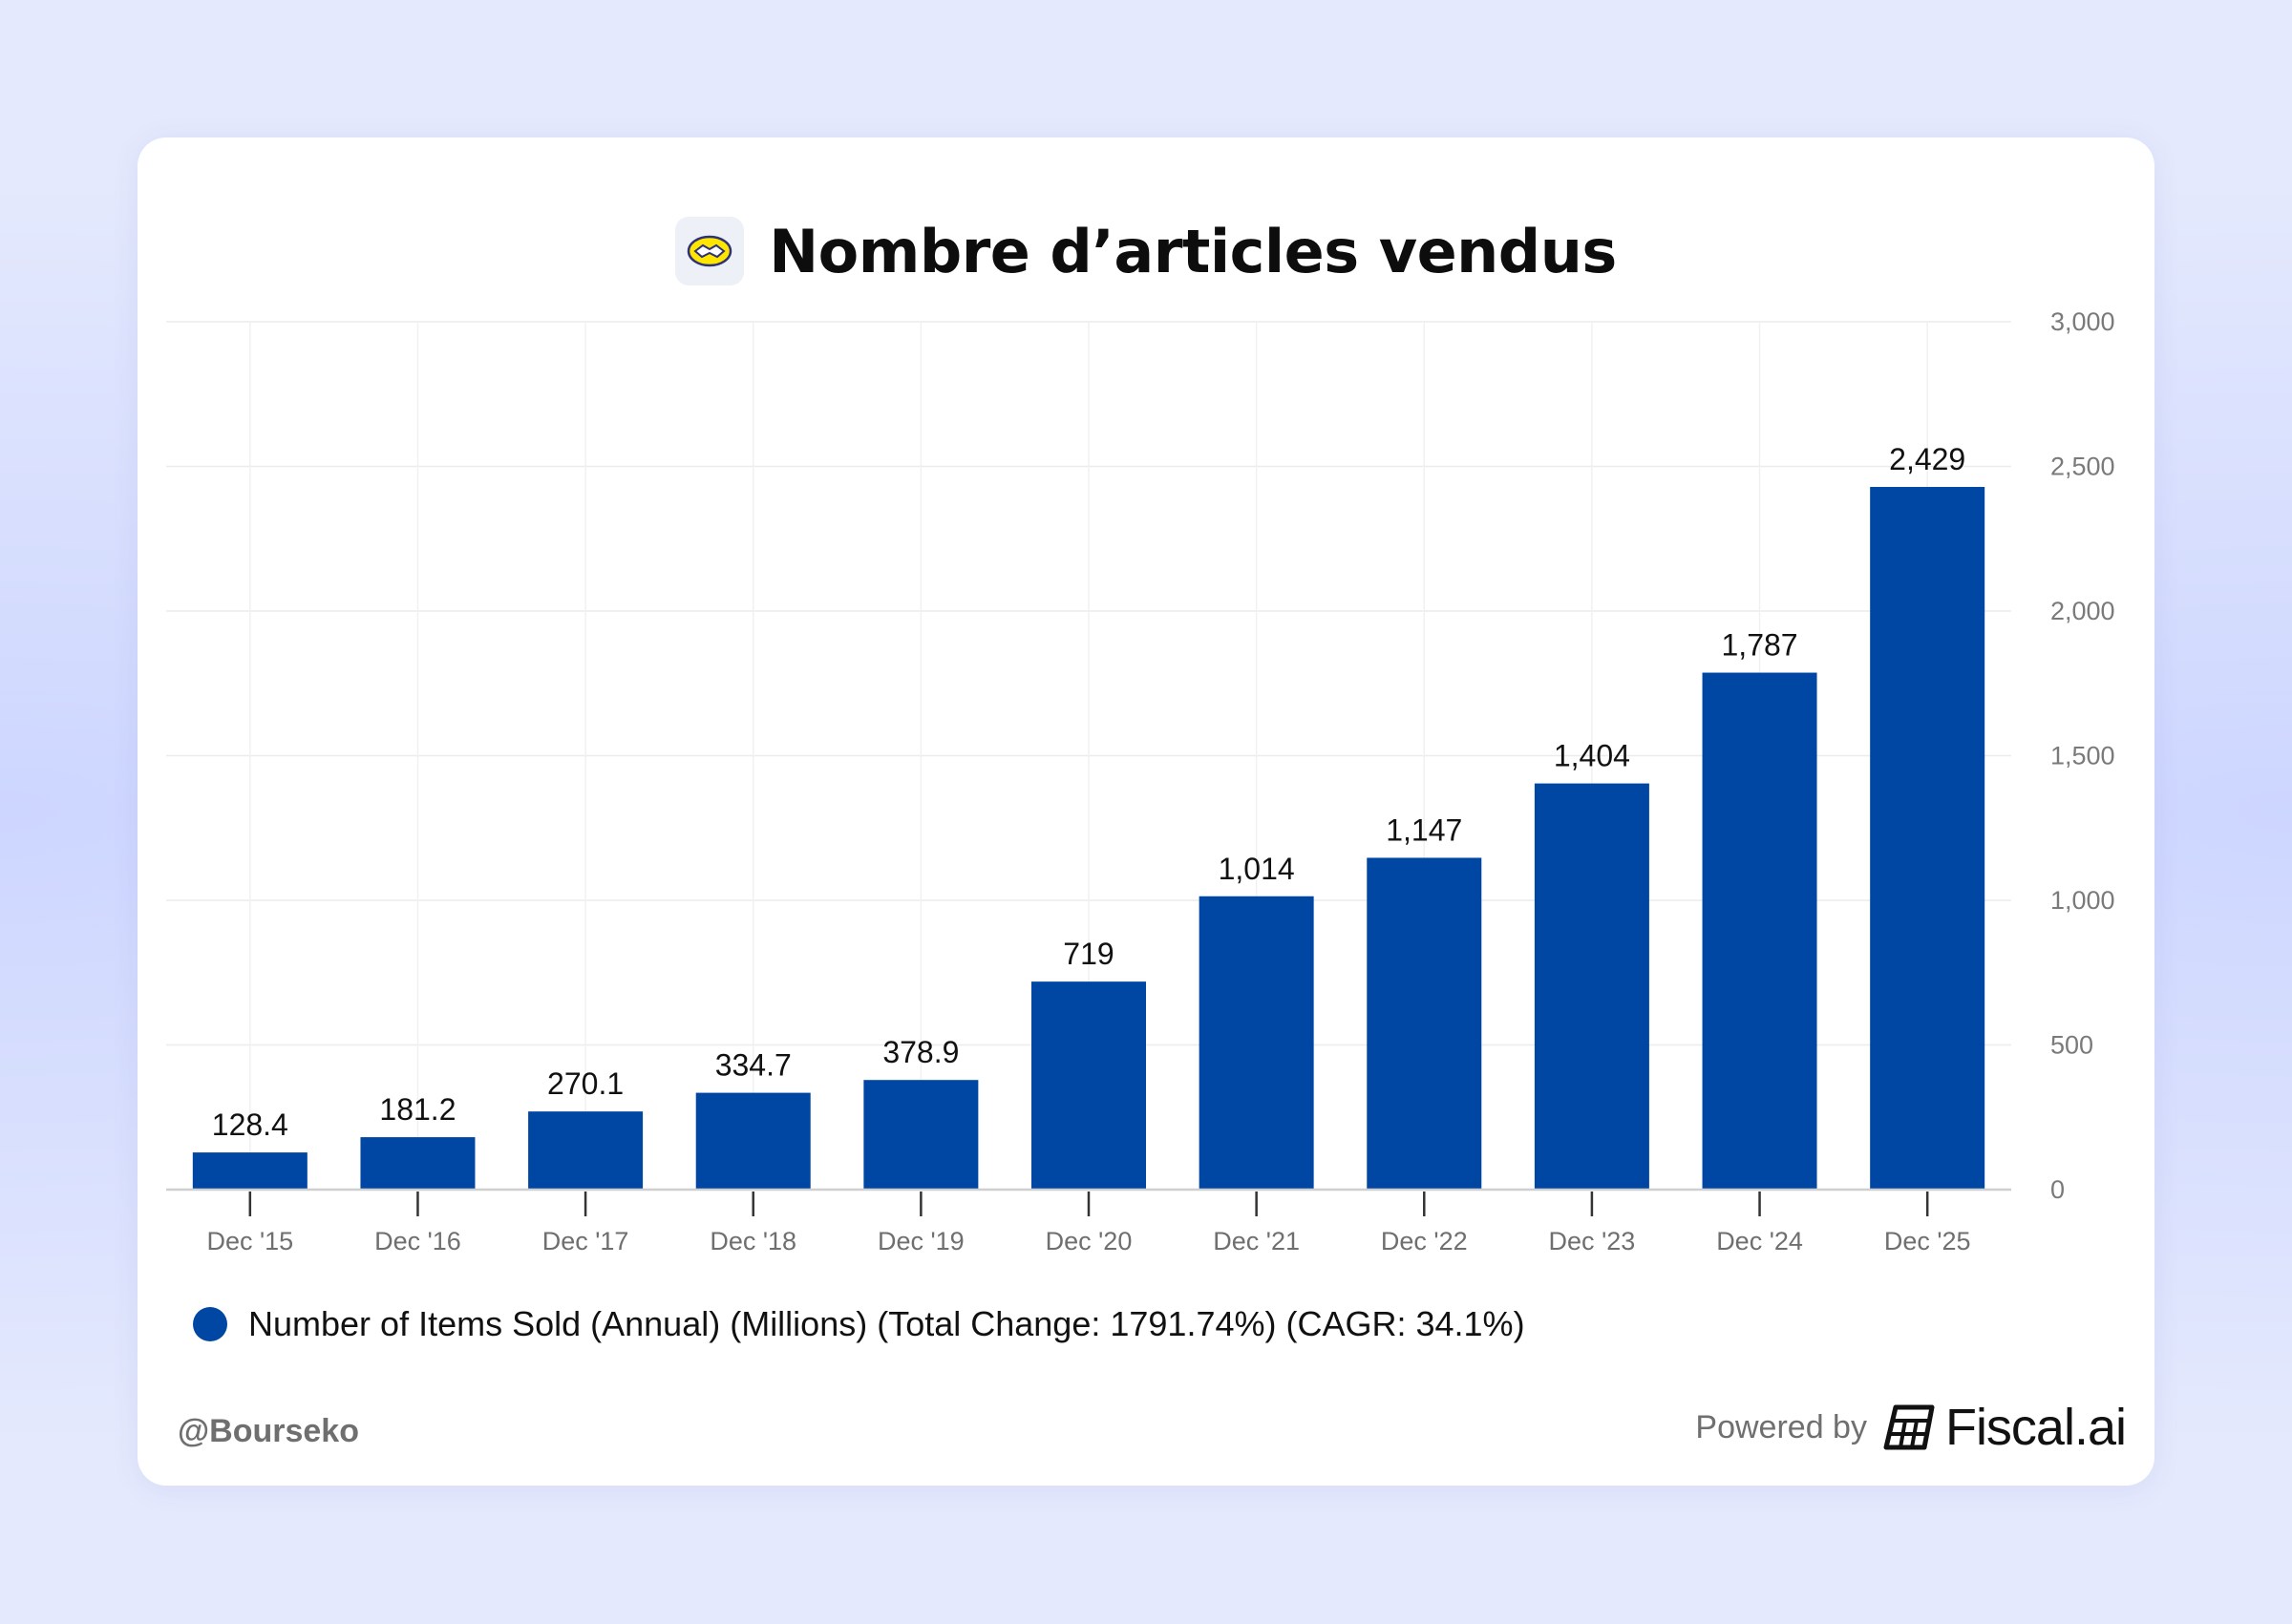 The height and width of the screenshot is (1624, 2292). Describe the element at coordinates (2035, 1427) in the screenshot. I see `brand-name: Fiscal.ai` at that location.